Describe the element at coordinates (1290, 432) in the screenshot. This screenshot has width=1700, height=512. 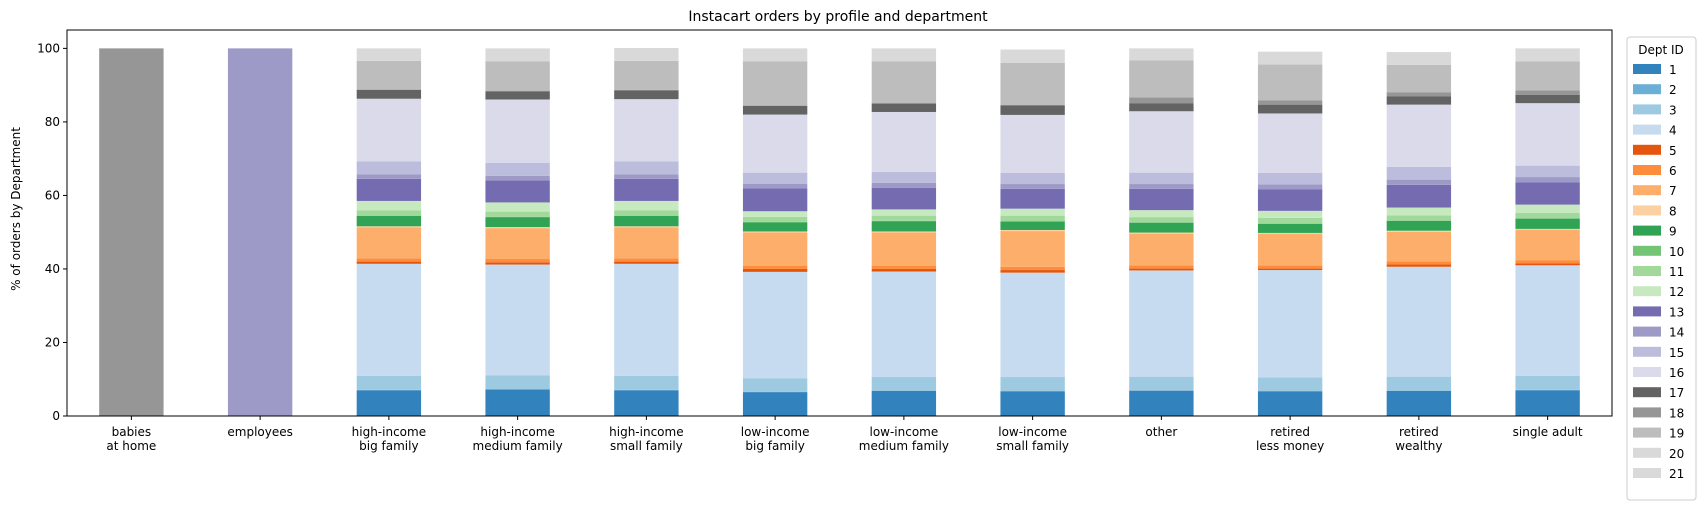
I see `x-tick-label-line: retired` at that location.